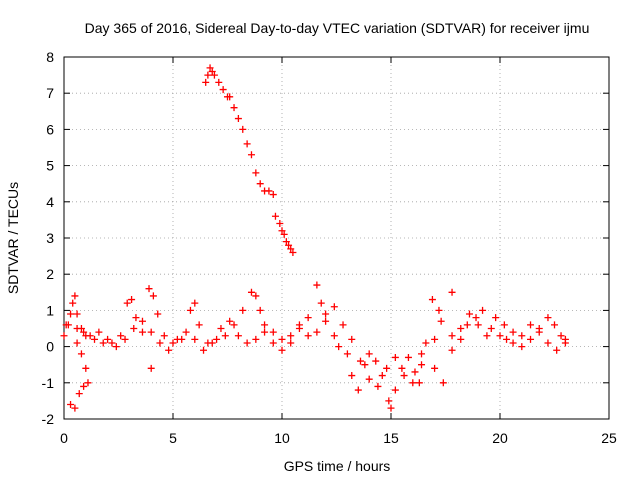 The width and height of the screenshot is (640, 480). What do you see at coordinates (50, 202) in the screenshot?
I see `y-tick-label: 4` at bounding box center [50, 202].